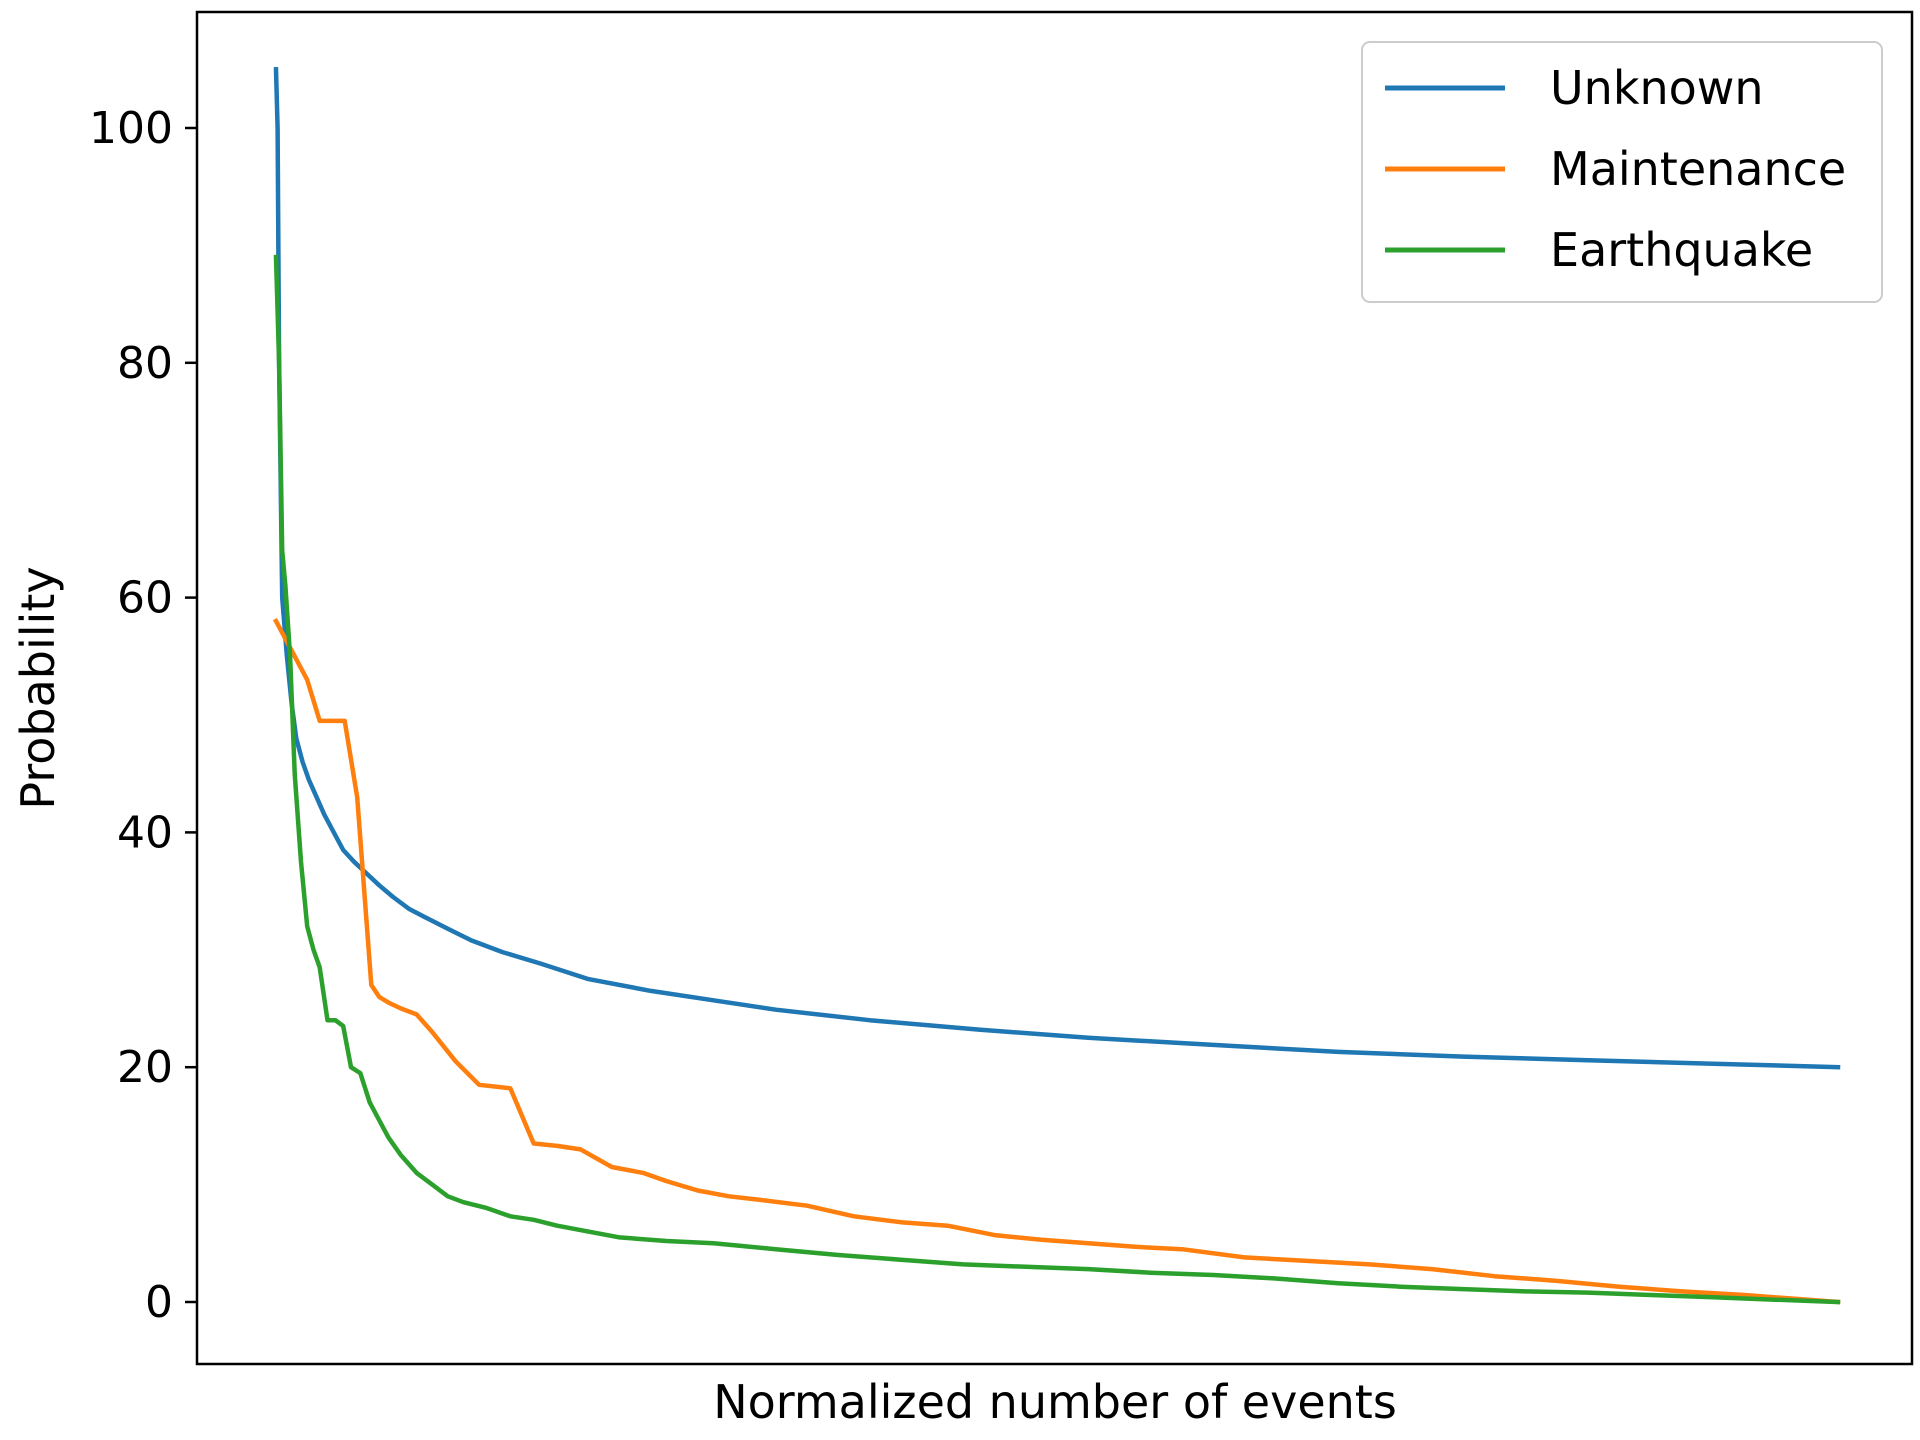 Image resolution: width=1920 pixels, height=1440 pixels. What do you see at coordinates (1698, 169) in the screenshot?
I see `legend-label-maintenance: Maintenance` at bounding box center [1698, 169].